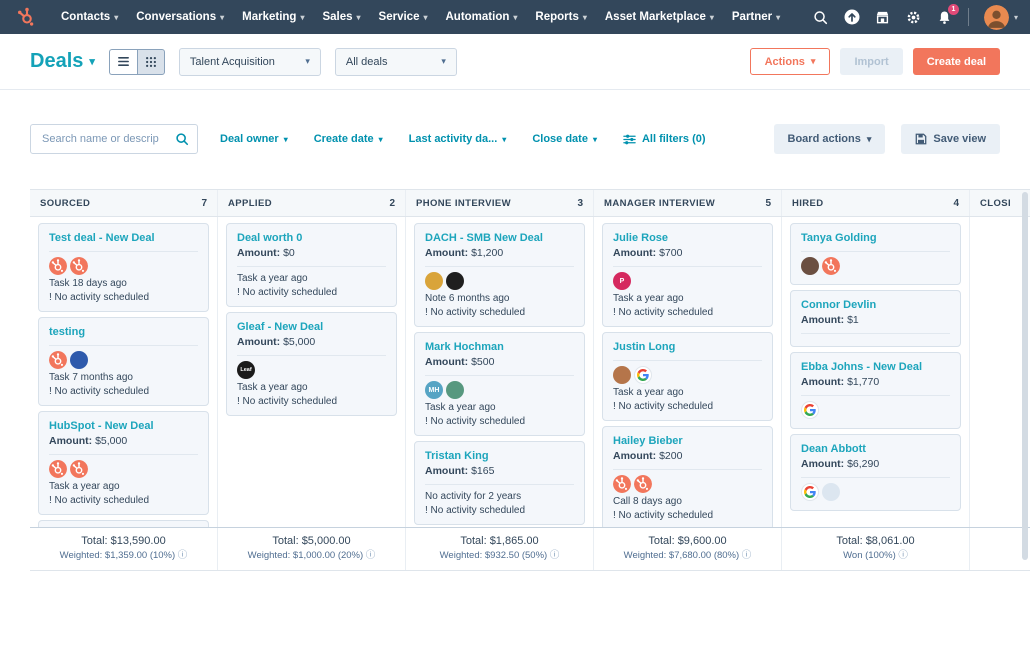  What do you see at coordinates (659, 17) in the screenshot?
I see `nav-item-asset-marketplace: Asset Marketplace ▾` at bounding box center [659, 17].